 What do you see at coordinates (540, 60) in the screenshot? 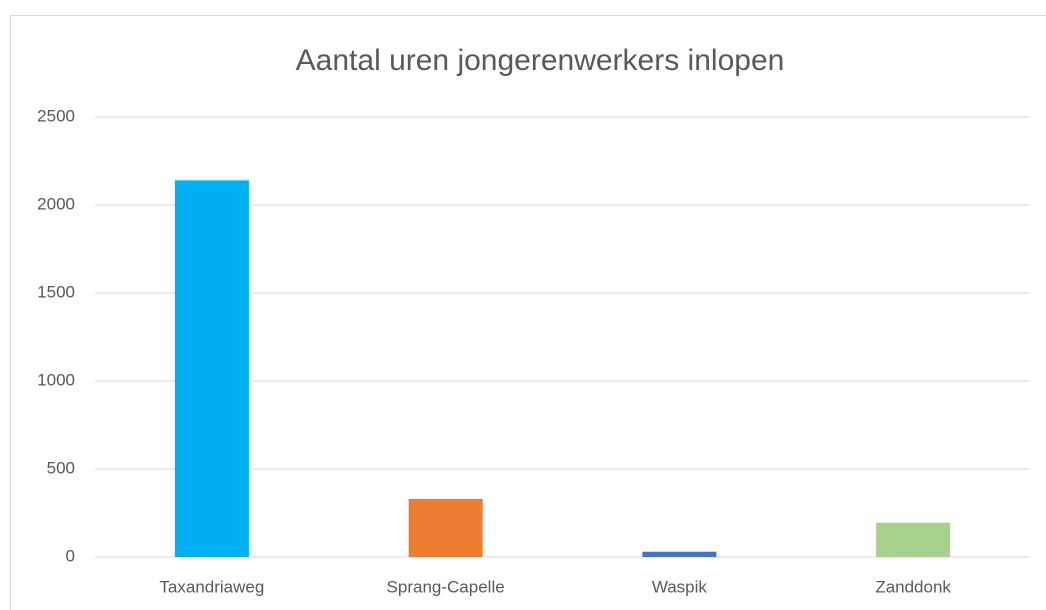
I see `chart-title: Aantal uren jongerenwerkers inlopen` at bounding box center [540, 60].